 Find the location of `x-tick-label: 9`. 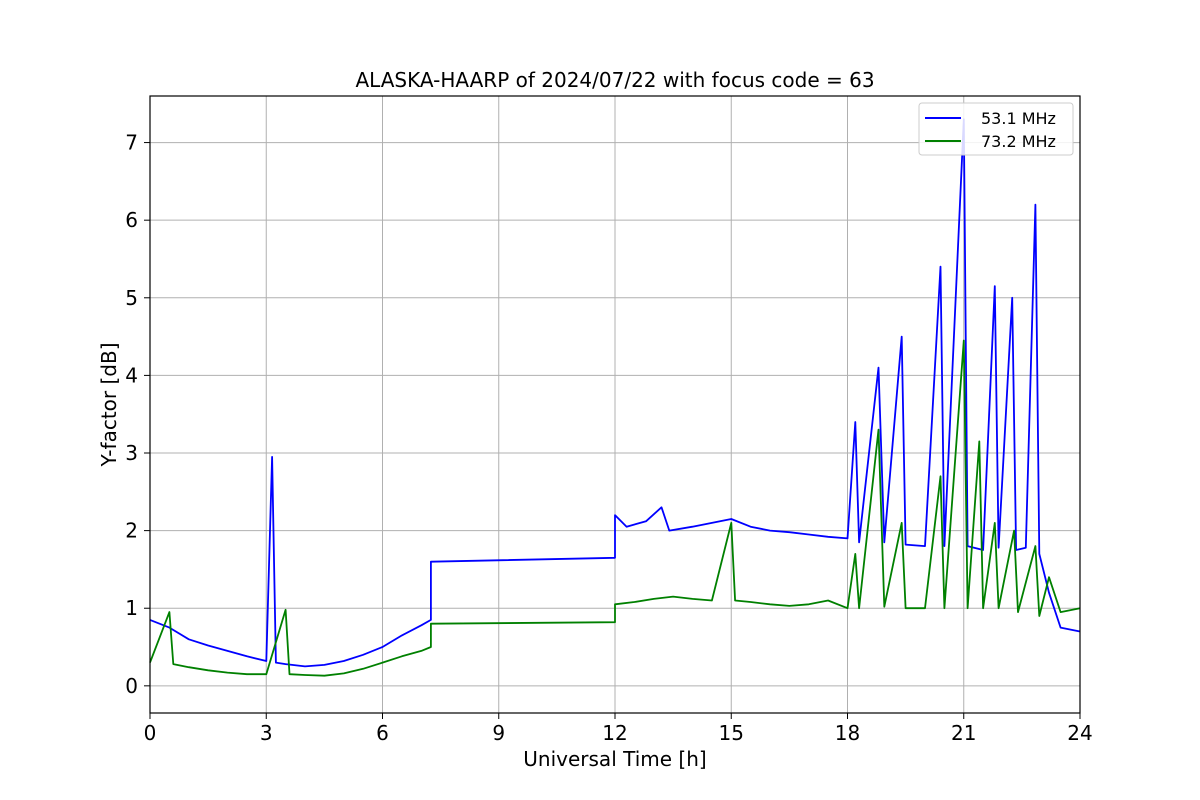

x-tick-label: 9 is located at coordinates (498, 733).